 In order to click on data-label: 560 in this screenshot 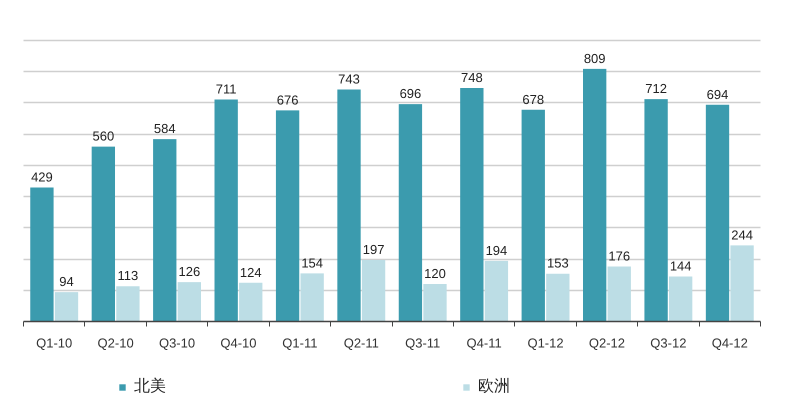, I will do `click(103, 136)`.